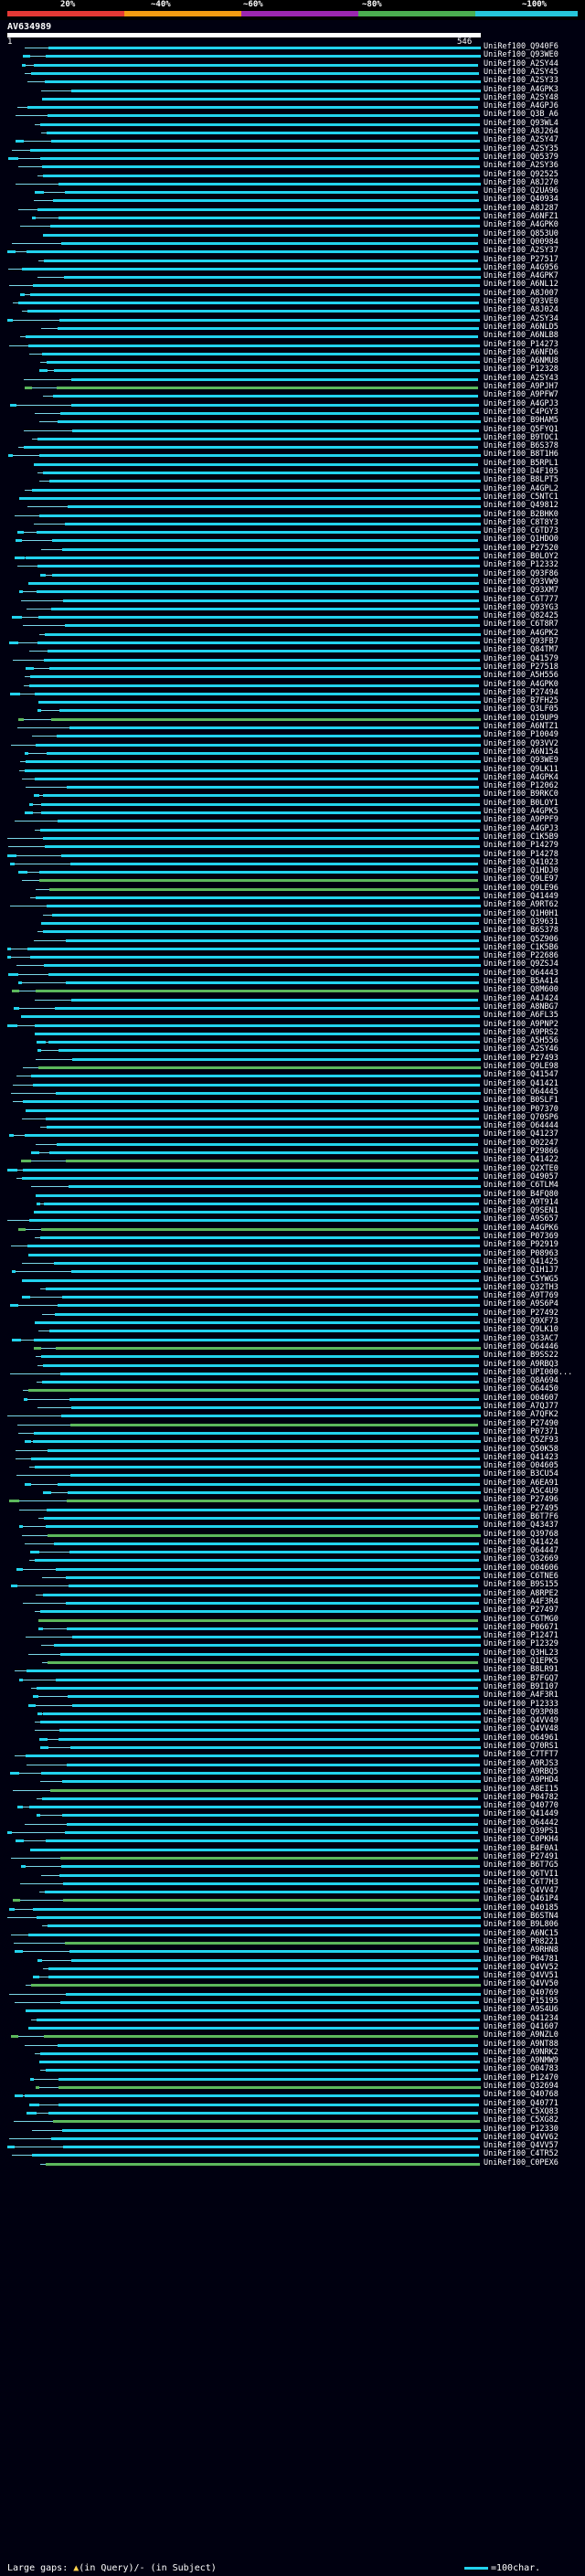  Describe the element at coordinates (521, 913) in the screenshot. I see `hit-id-link: UniRef100_Q1H0H1` at that location.